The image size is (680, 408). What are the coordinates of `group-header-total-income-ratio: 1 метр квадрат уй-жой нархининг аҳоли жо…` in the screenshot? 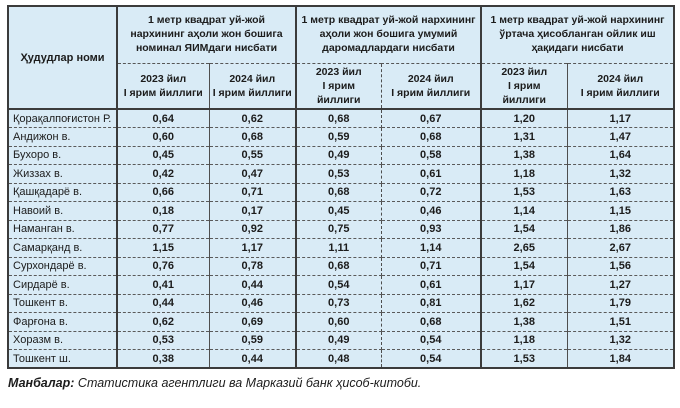 It's located at (389, 35).